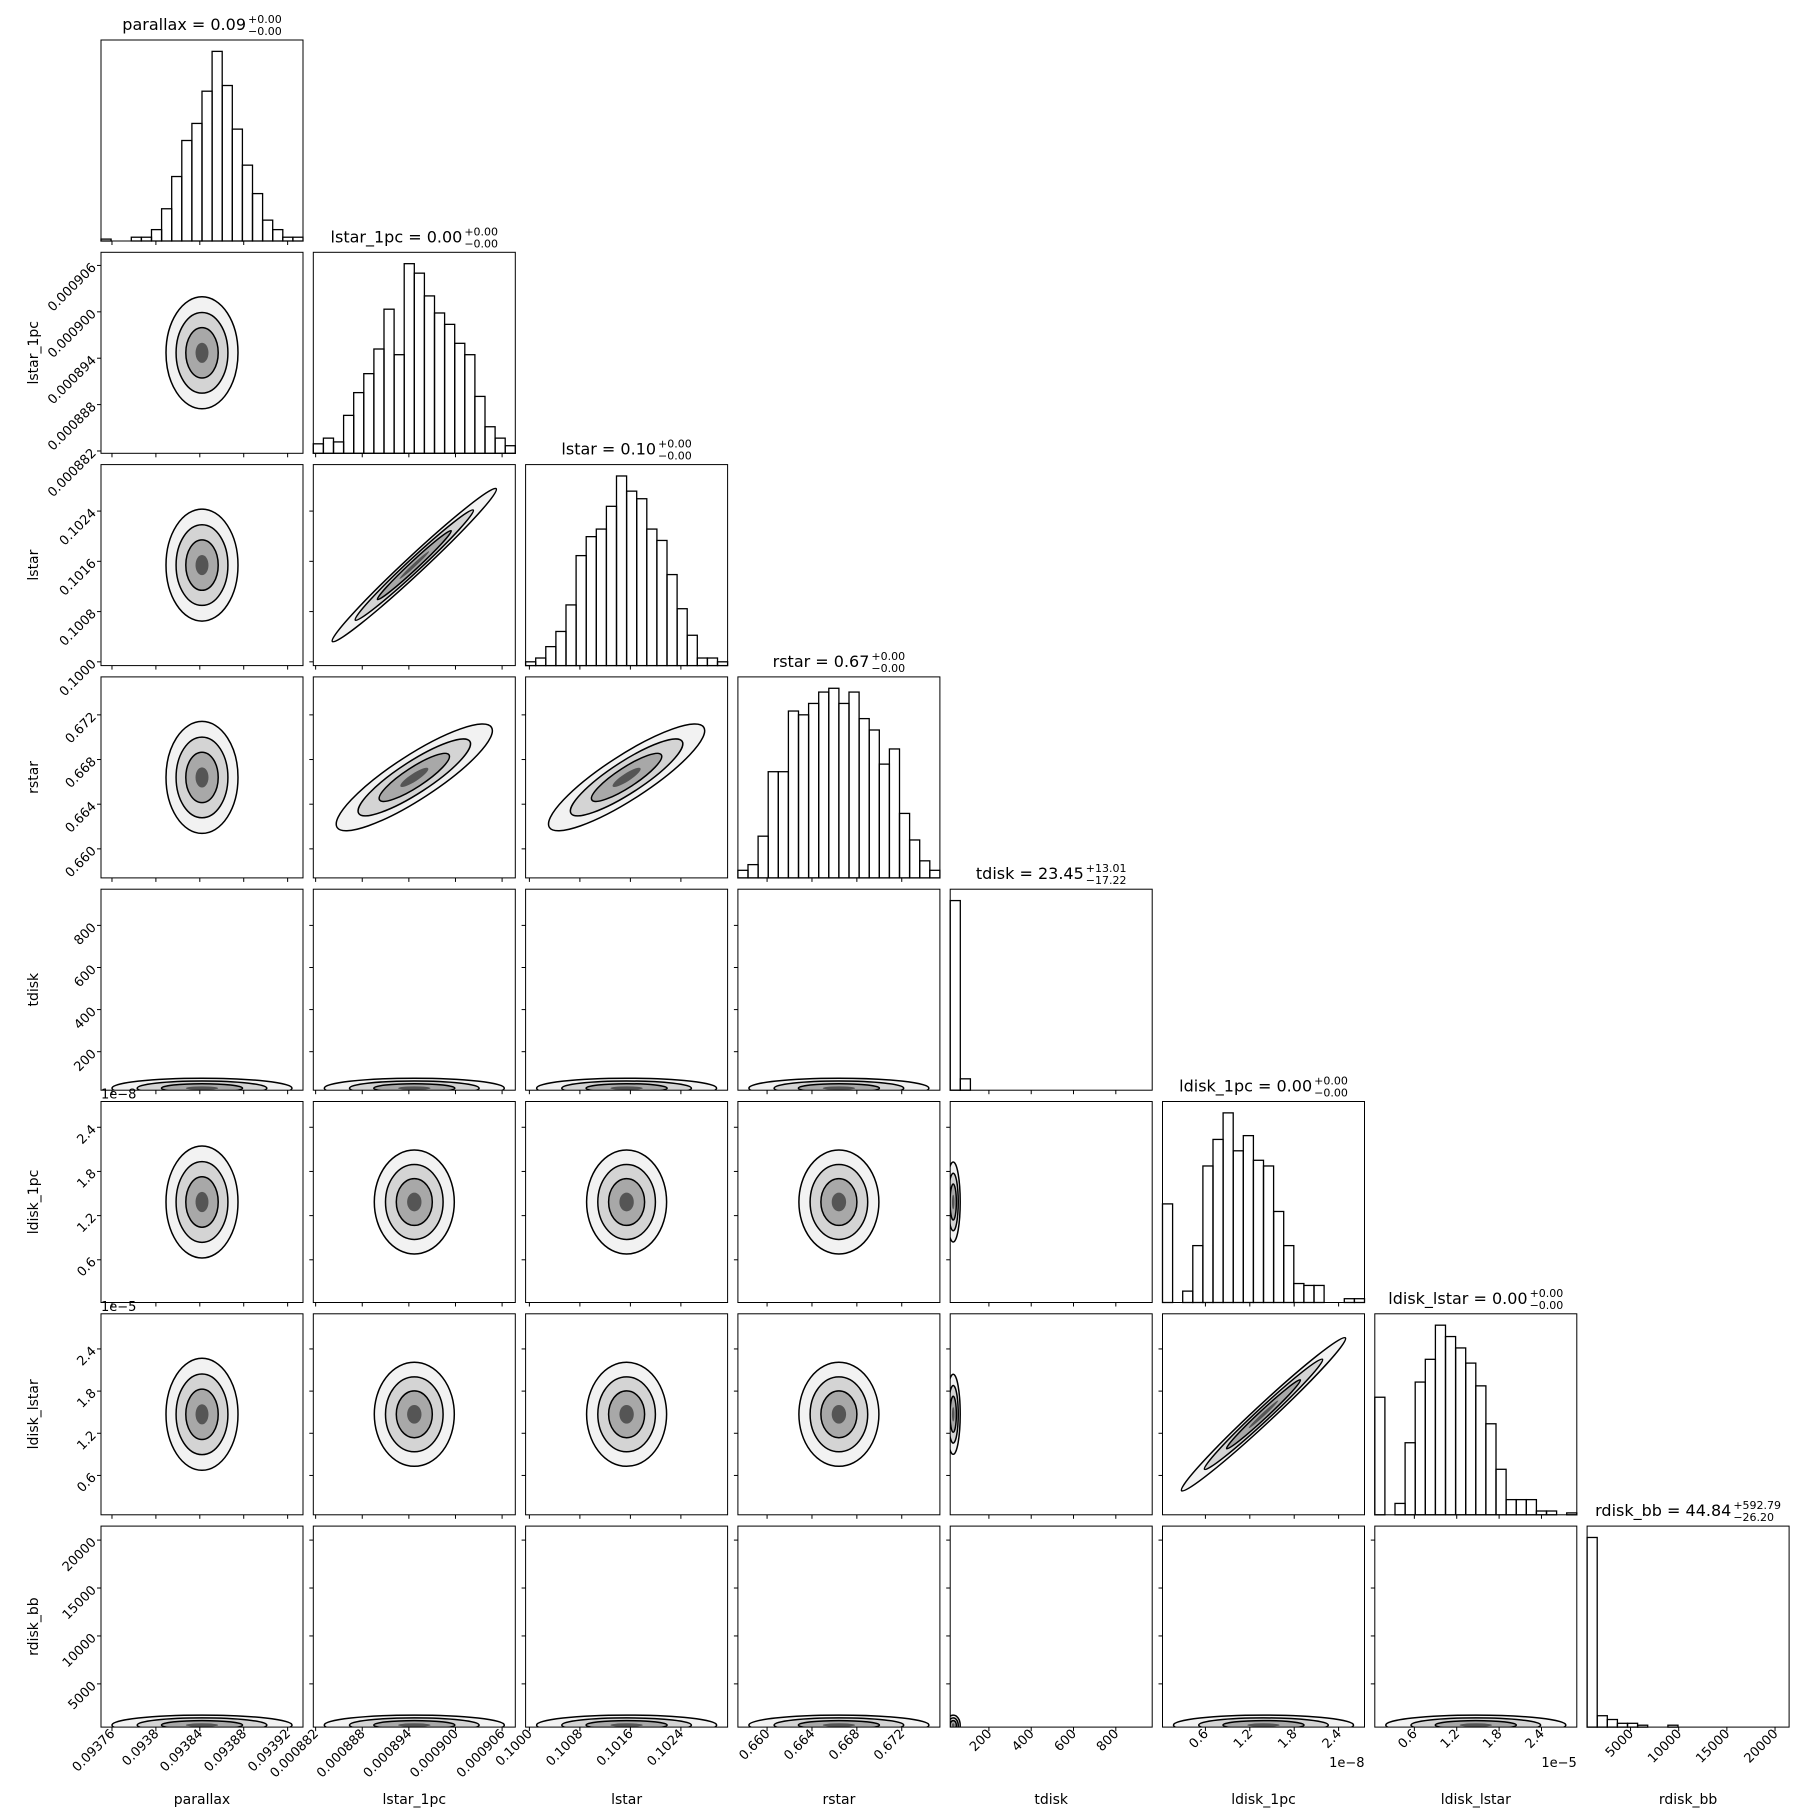 The image size is (1809, 1813). I want to click on x-tick-label: 0.09388, so click(225, 1751).